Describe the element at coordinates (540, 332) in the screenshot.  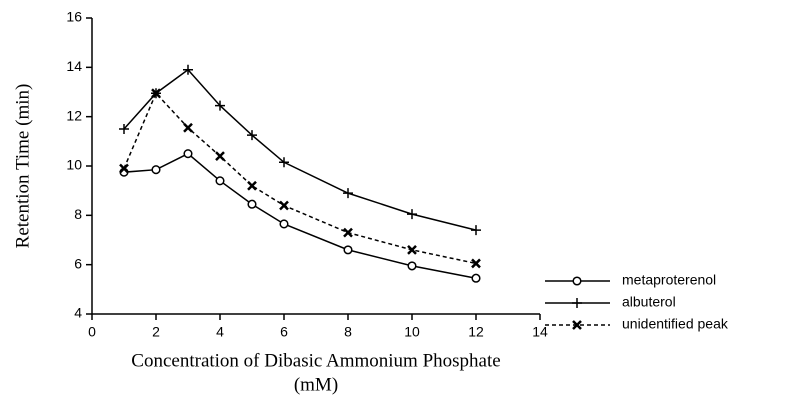
I see `x-tick-label: 14` at that location.